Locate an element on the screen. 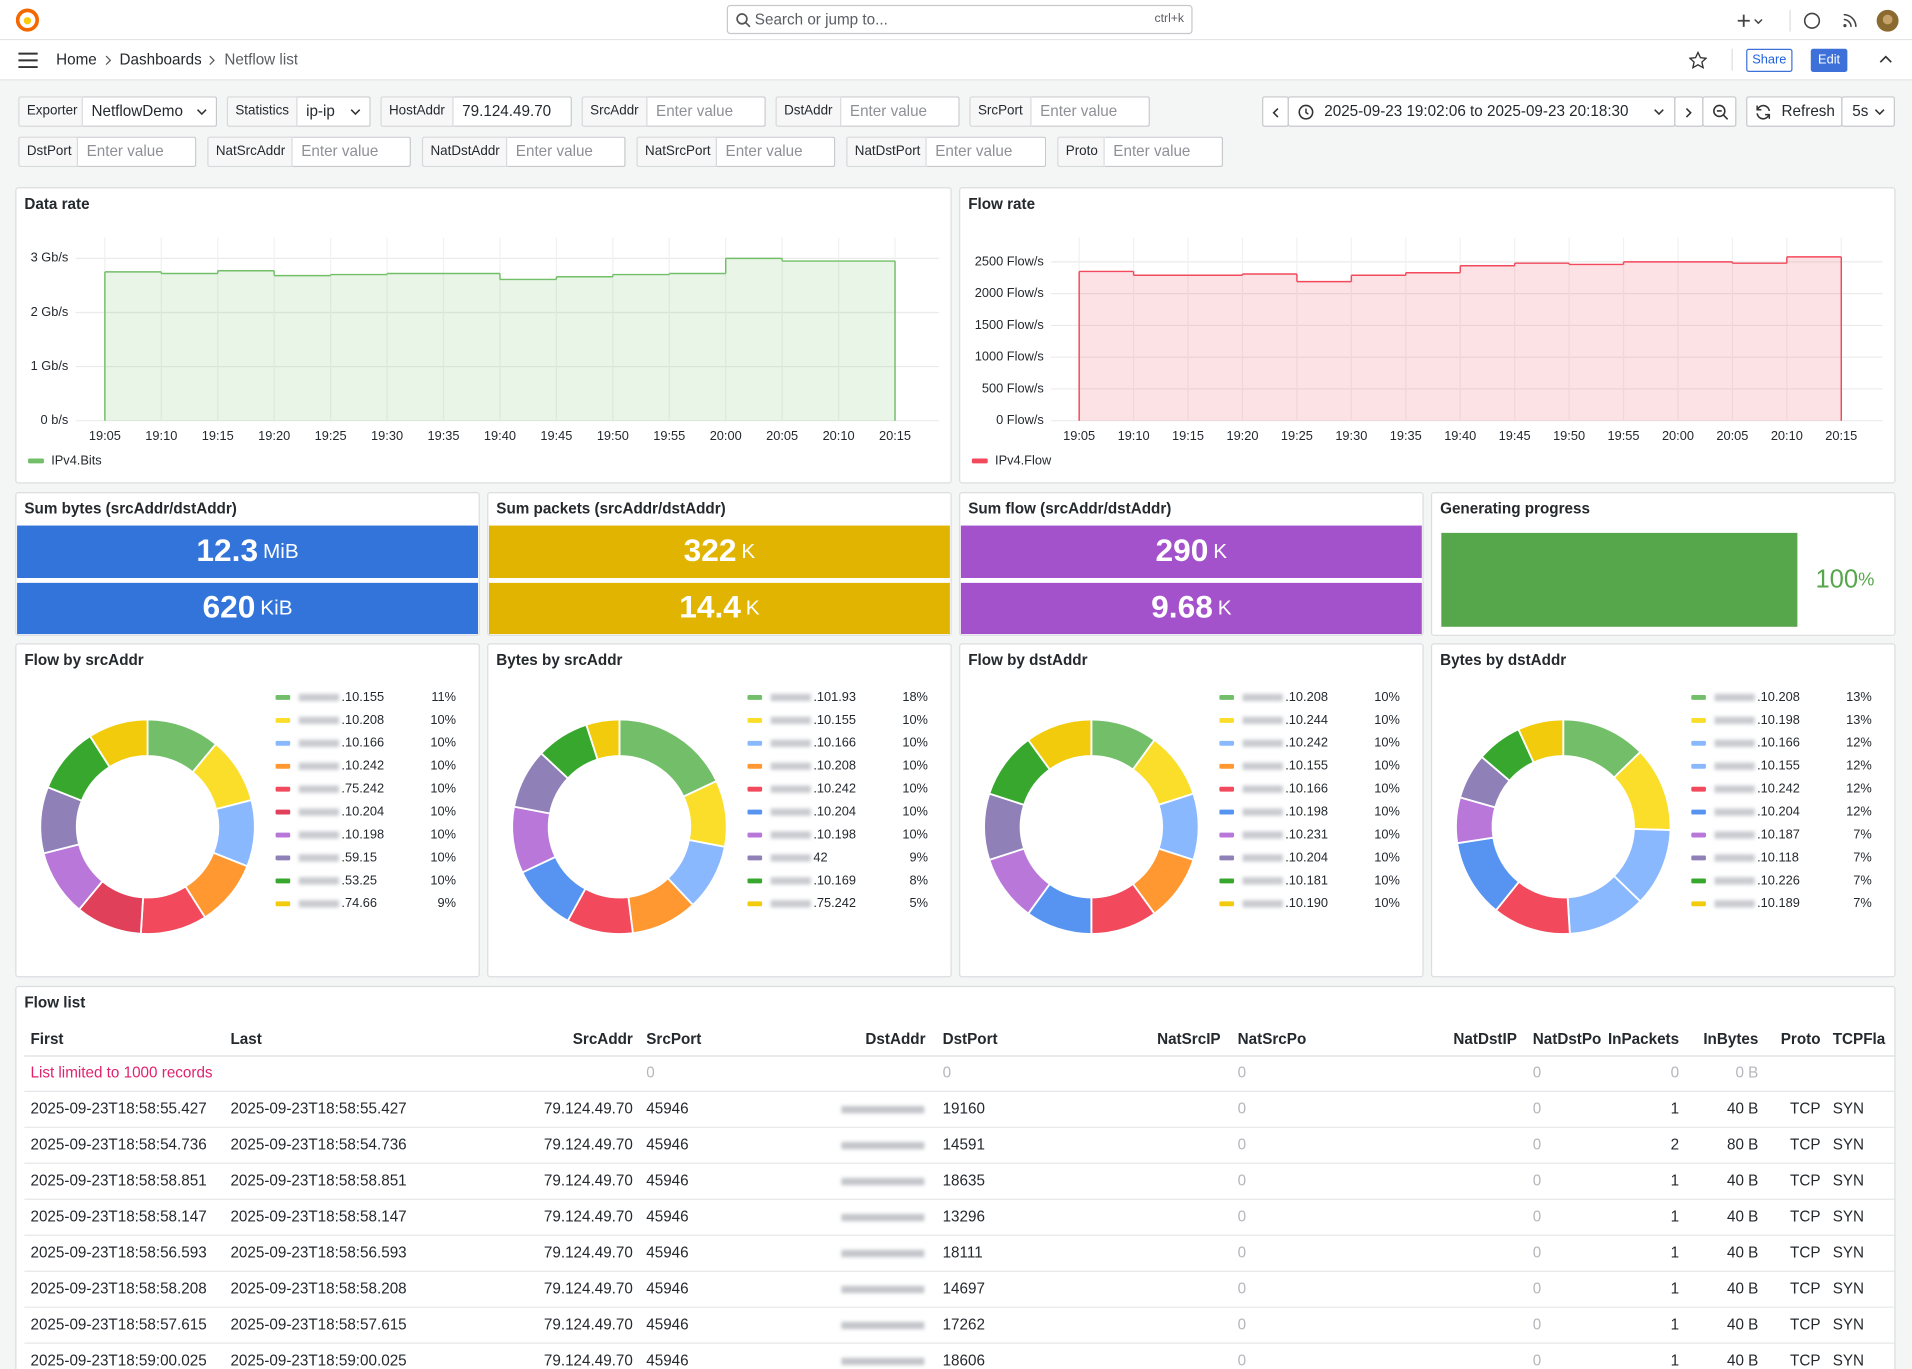 The image size is (1912, 1369). table-cell: TCP is located at coordinates (1805, 1325).